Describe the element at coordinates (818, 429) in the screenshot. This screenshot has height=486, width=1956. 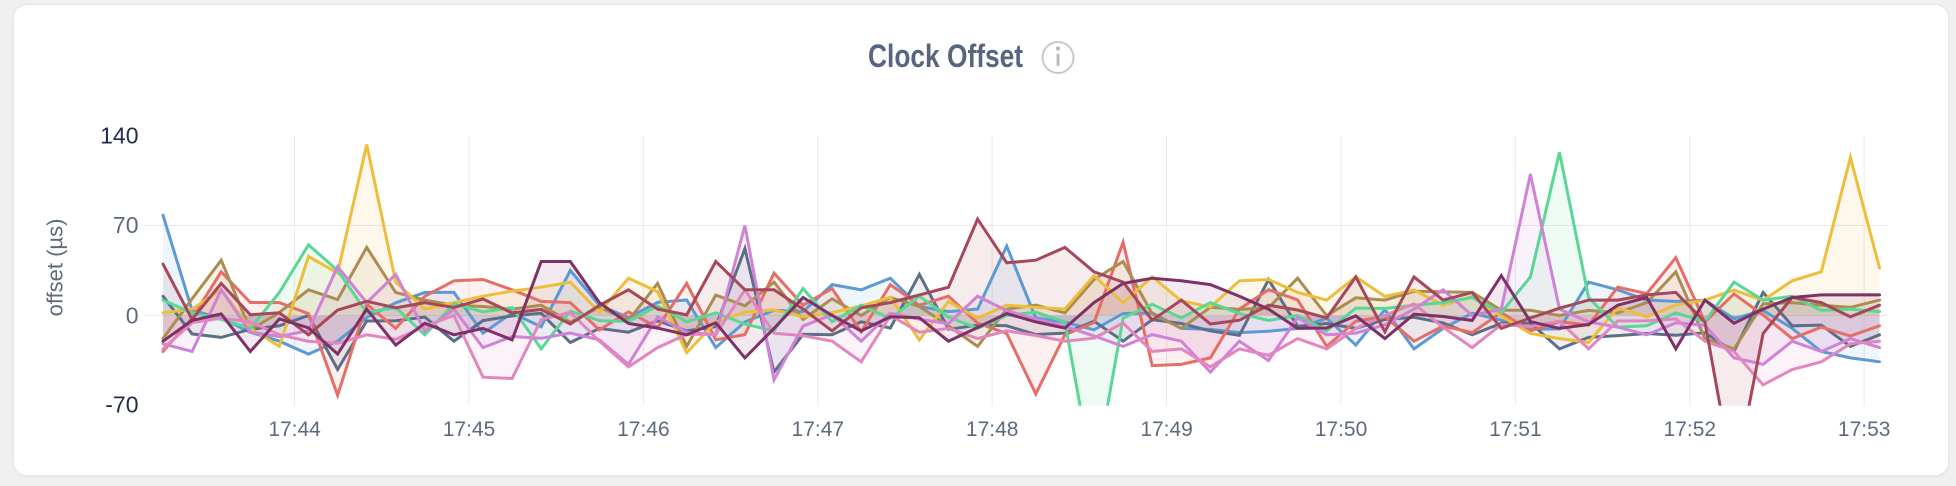
I see `svg-text: 17:47` at that location.